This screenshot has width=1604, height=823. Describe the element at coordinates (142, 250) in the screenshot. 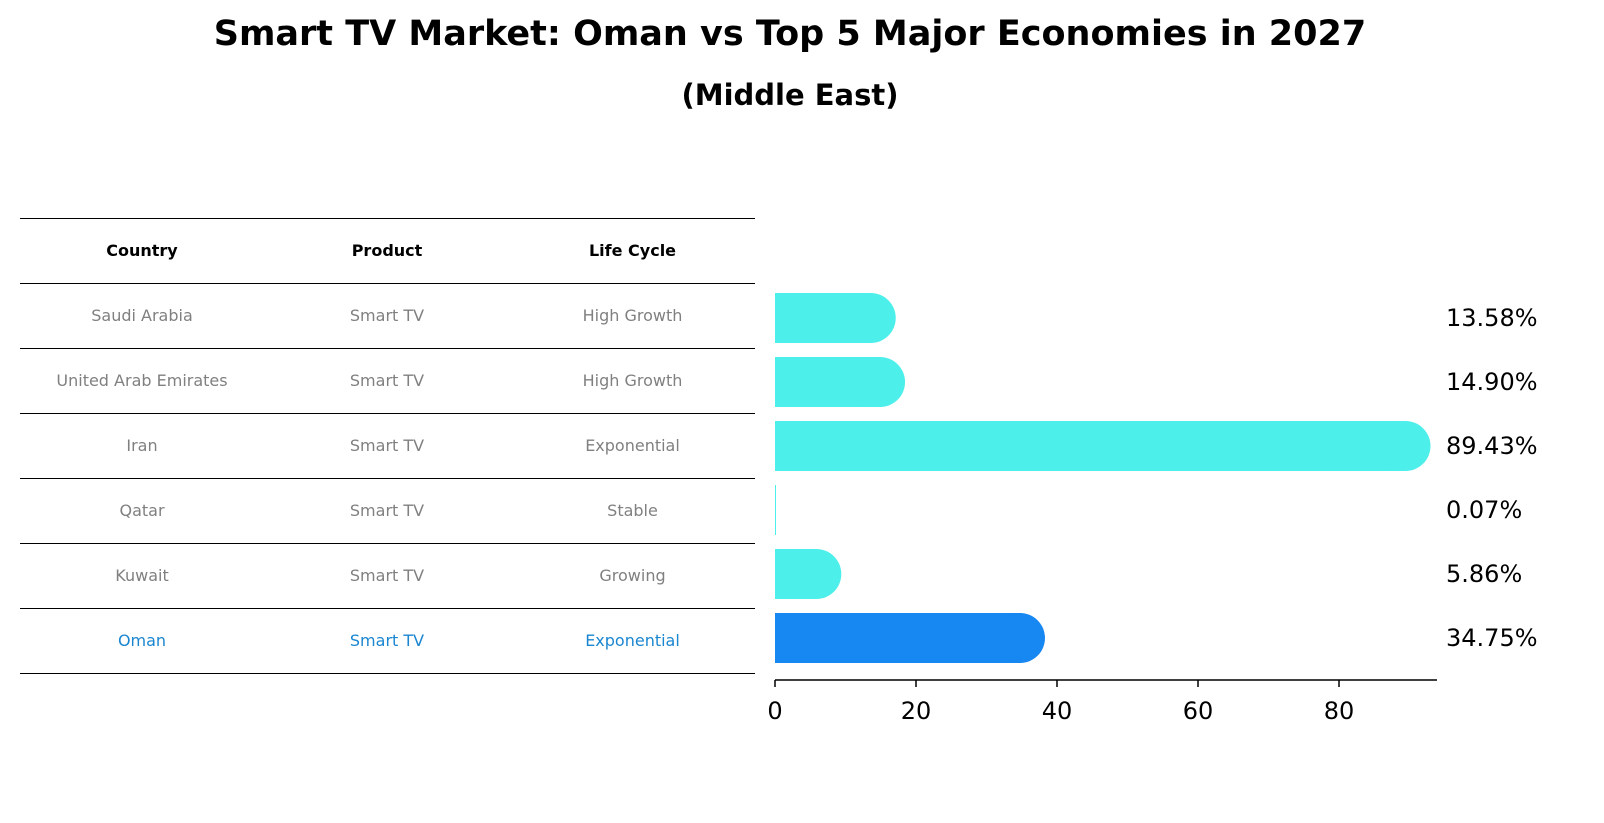

I see `header-country: Country` at that location.